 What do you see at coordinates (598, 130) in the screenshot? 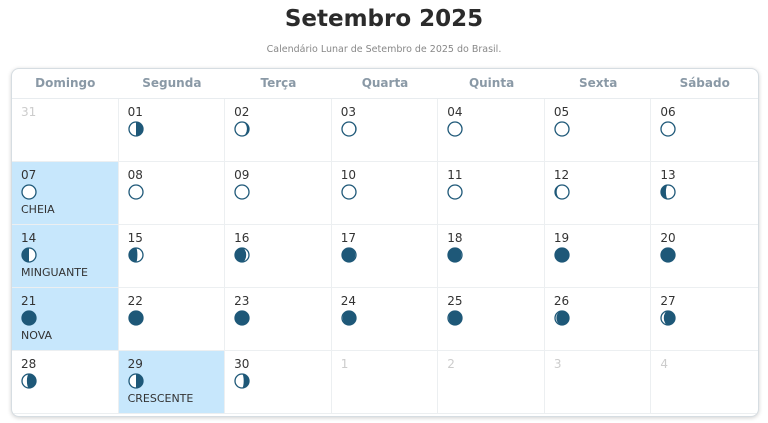
I see `day-cell: 05` at bounding box center [598, 130].